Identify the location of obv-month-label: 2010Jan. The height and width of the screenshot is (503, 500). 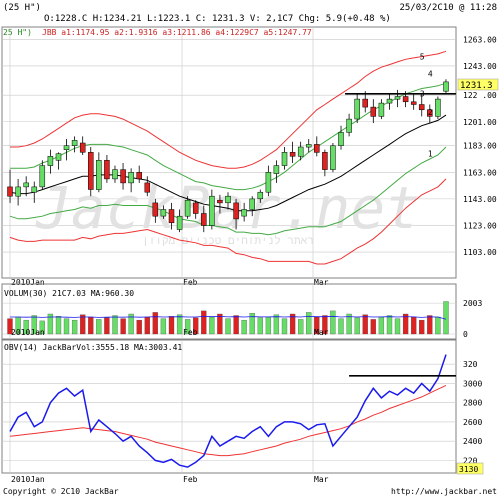
(28, 479).